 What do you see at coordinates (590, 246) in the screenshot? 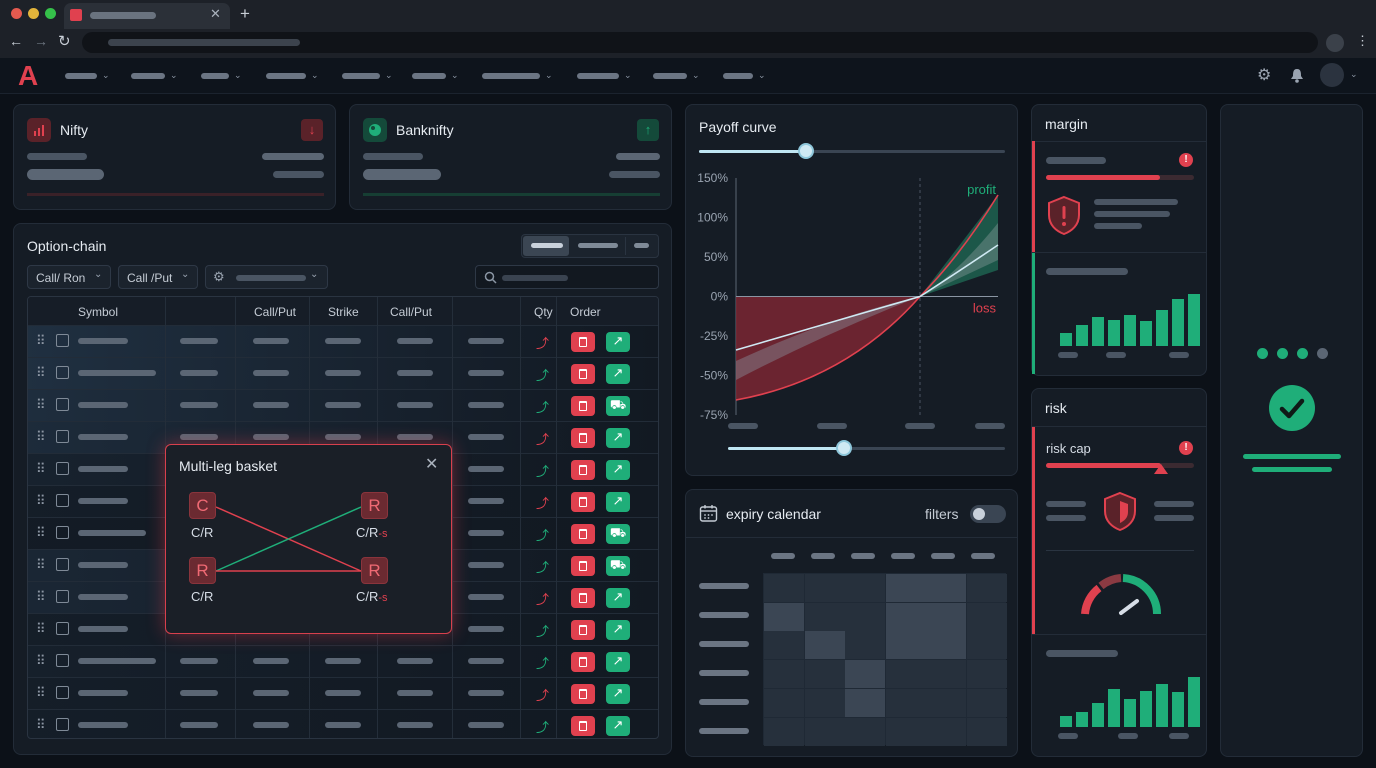
I see `view-toggle` at bounding box center [590, 246].